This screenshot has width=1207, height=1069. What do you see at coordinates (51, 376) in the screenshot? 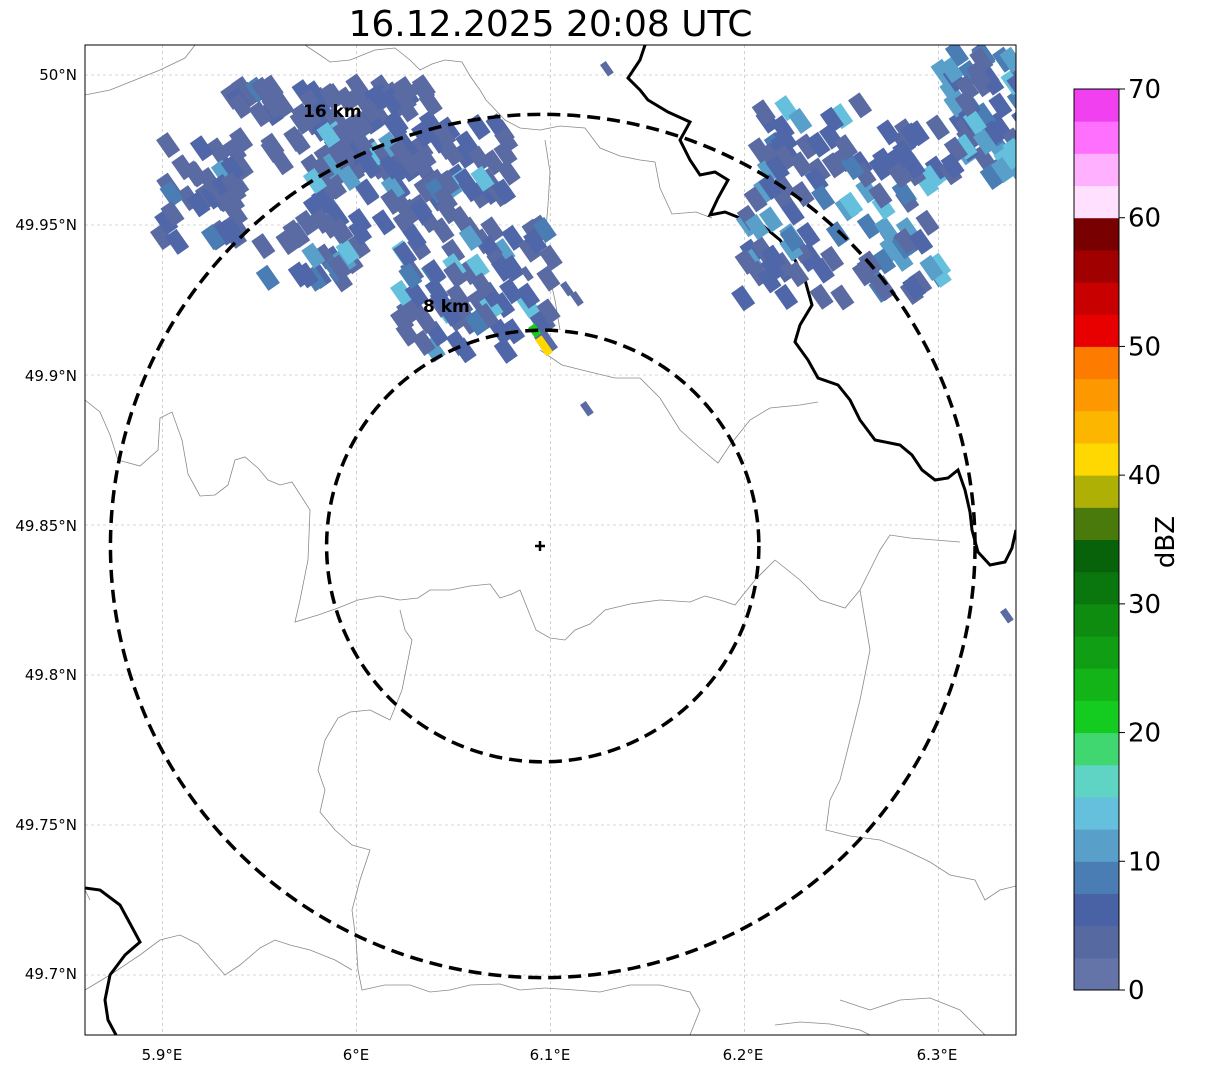
I see `lat-tick-label: 49.9°N` at bounding box center [51, 376].